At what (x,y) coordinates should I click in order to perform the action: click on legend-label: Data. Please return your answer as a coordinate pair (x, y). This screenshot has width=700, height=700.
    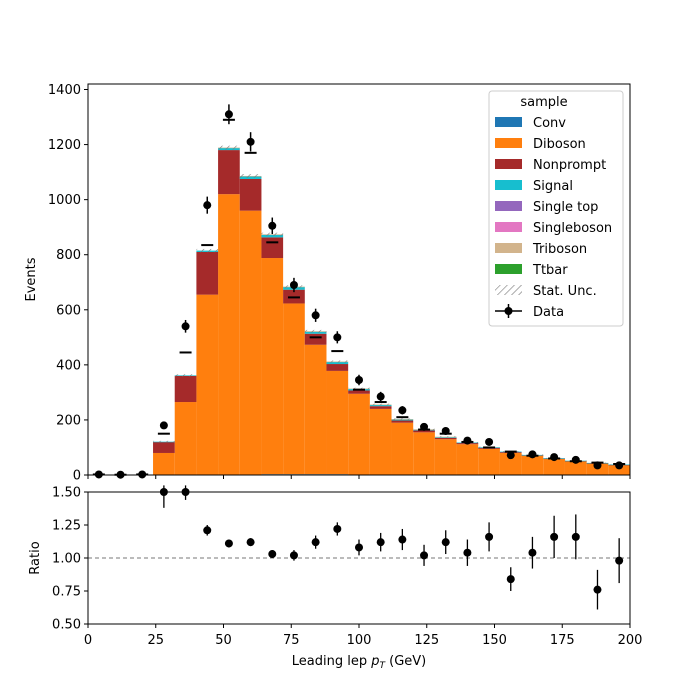
    Looking at the image, I should click on (548, 312).